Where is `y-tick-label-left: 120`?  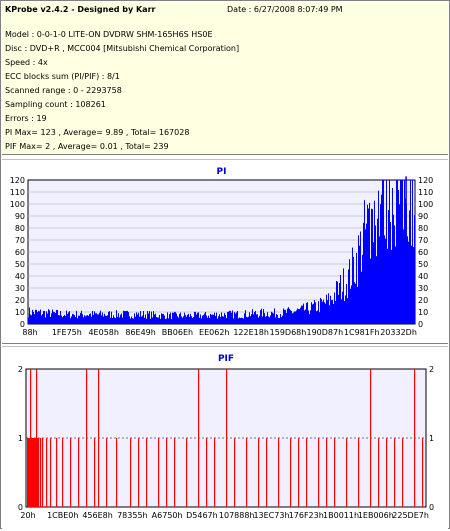
y-tick-label-left: 120 is located at coordinates (17, 180).